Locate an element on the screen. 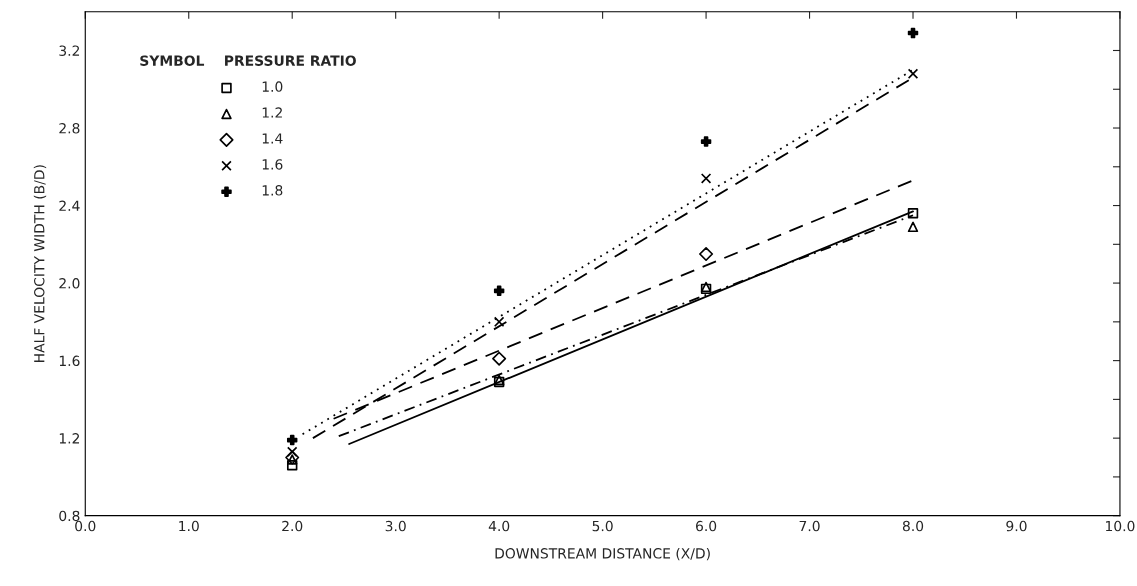 The width and height of the screenshot is (1137, 586). y-tick-label: 0.8 is located at coordinates (69, 516).